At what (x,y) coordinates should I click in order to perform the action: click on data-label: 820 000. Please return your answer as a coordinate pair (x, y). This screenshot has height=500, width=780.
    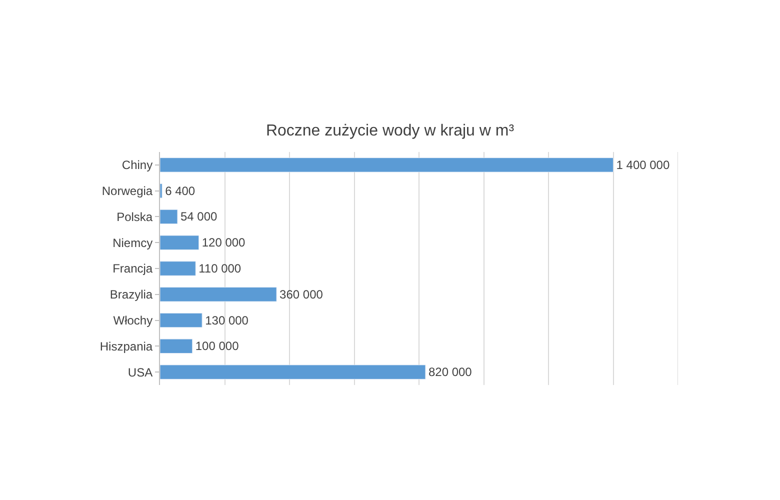
    Looking at the image, I should click on (450, 372).